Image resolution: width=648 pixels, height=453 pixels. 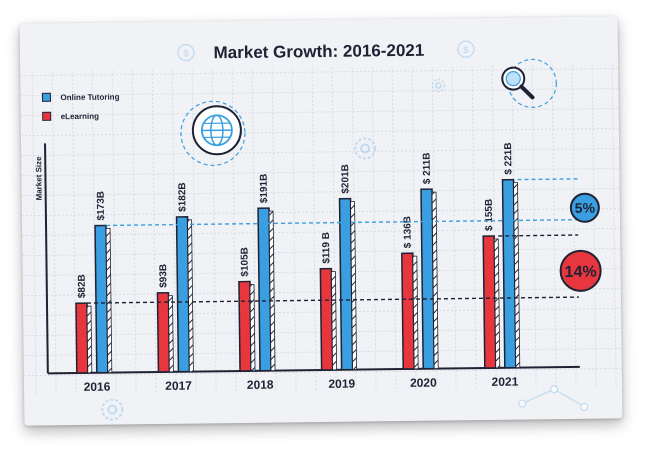 What do you see at coordinates (46, 258) in the screenshot?
I see `y-axis` at bounding box center [46, 258].